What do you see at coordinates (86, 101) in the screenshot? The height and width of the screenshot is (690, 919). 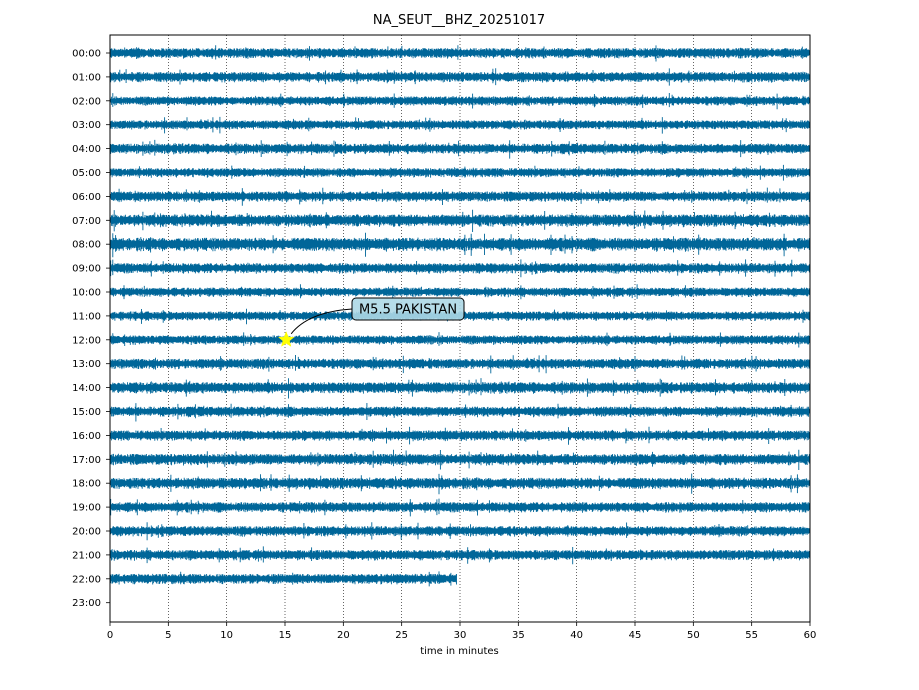 I see `y-tick-label: 02:00` at bounding box center [86, 101].